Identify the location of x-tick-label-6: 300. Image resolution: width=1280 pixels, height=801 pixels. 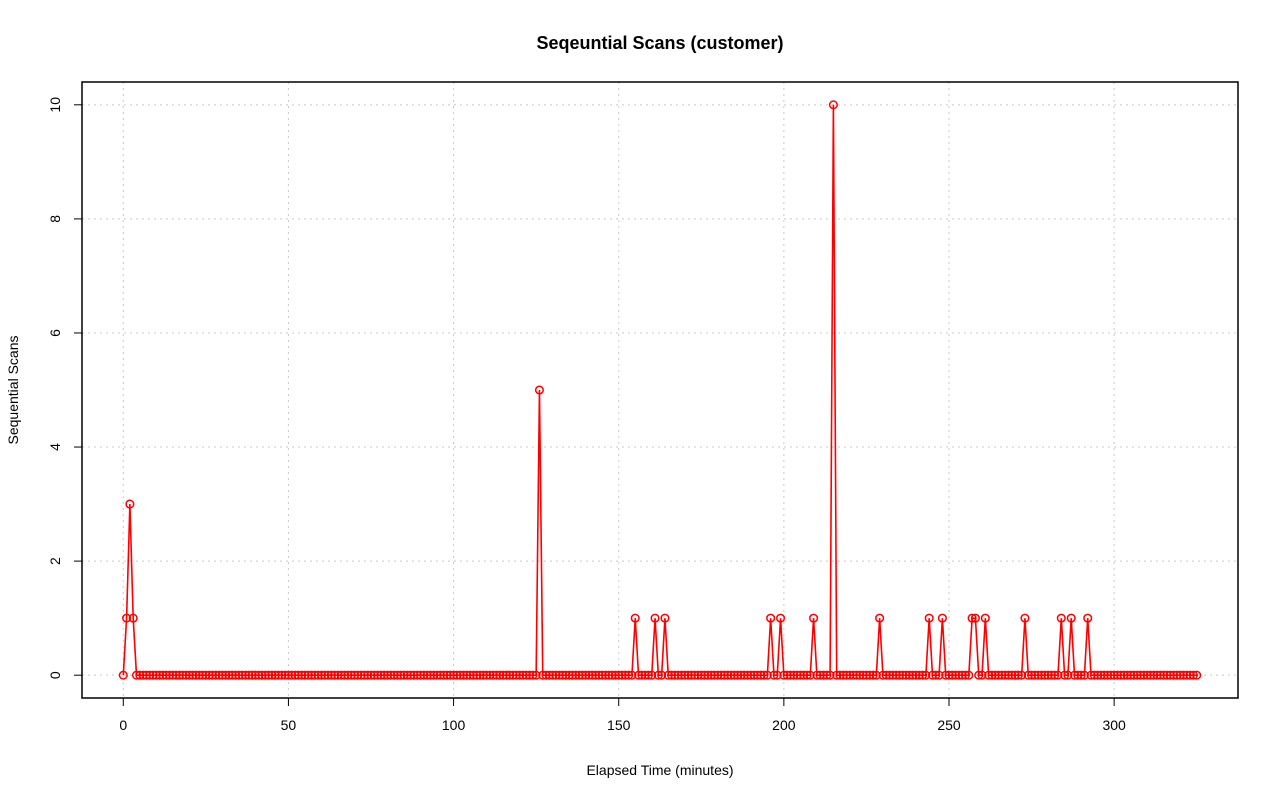
(1114, 725).